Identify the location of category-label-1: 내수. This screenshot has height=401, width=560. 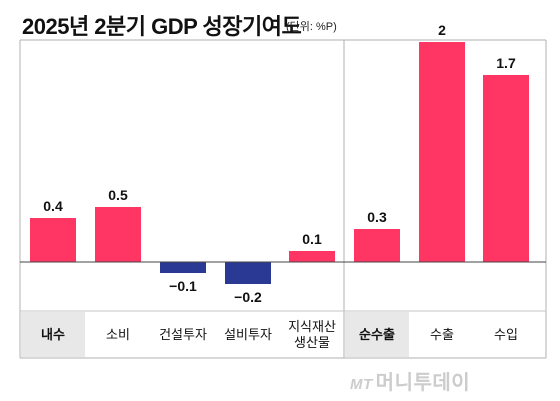
(53, 334).